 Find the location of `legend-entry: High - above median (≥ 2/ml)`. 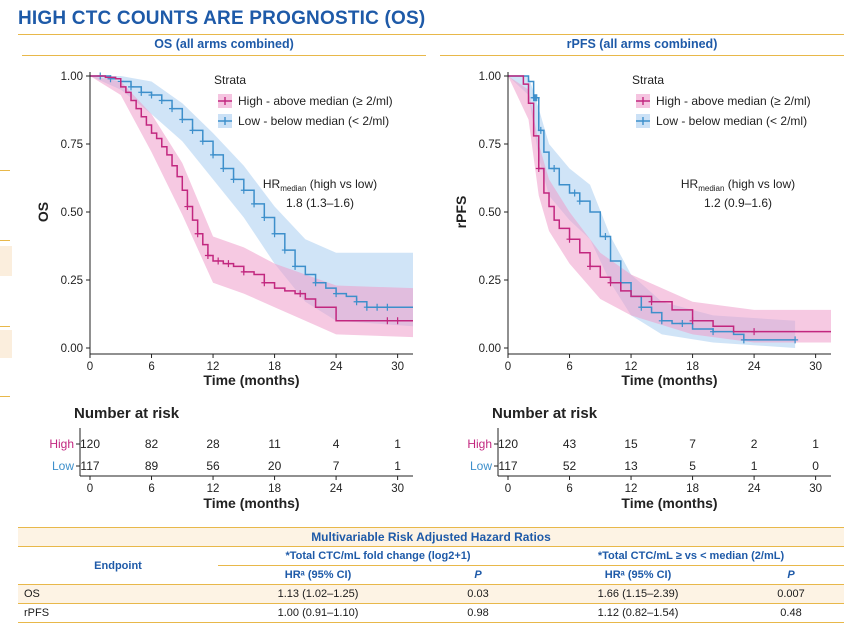

legend-entry: High - above median (≥ 2/ml) is located at coordinates (733, 101).